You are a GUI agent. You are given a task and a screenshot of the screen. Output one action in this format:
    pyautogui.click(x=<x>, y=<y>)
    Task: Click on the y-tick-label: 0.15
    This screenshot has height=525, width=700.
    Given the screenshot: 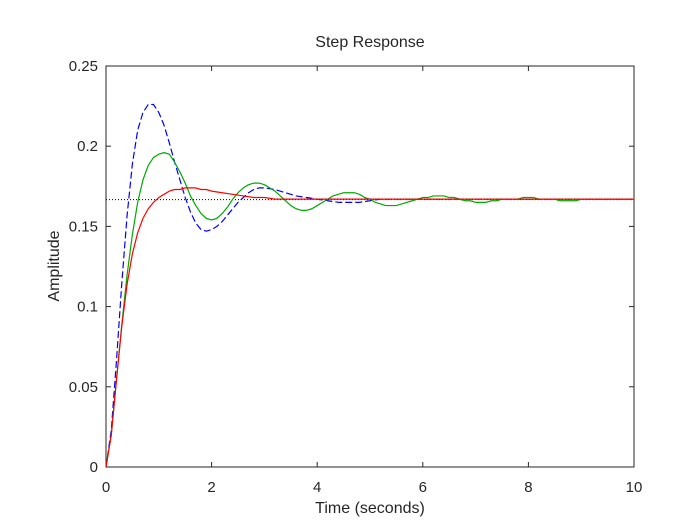 What is the action you would take?
    pyautogui.click(x=83, y=226)
    